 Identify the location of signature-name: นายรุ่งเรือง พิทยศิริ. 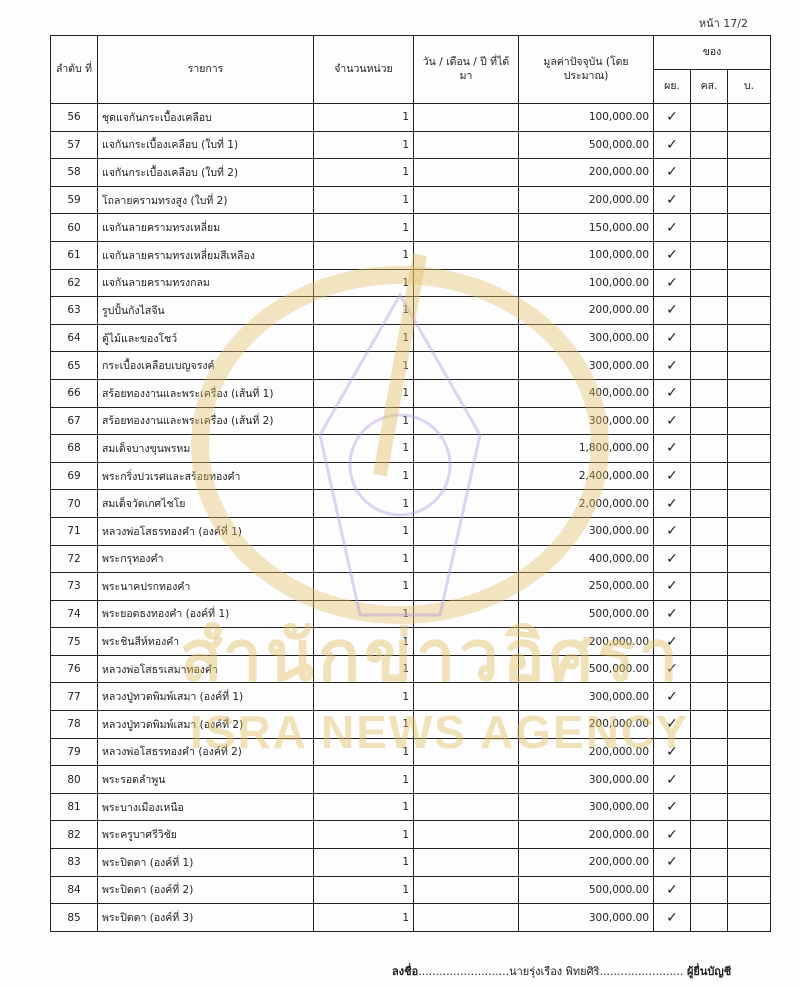
(554, 971).